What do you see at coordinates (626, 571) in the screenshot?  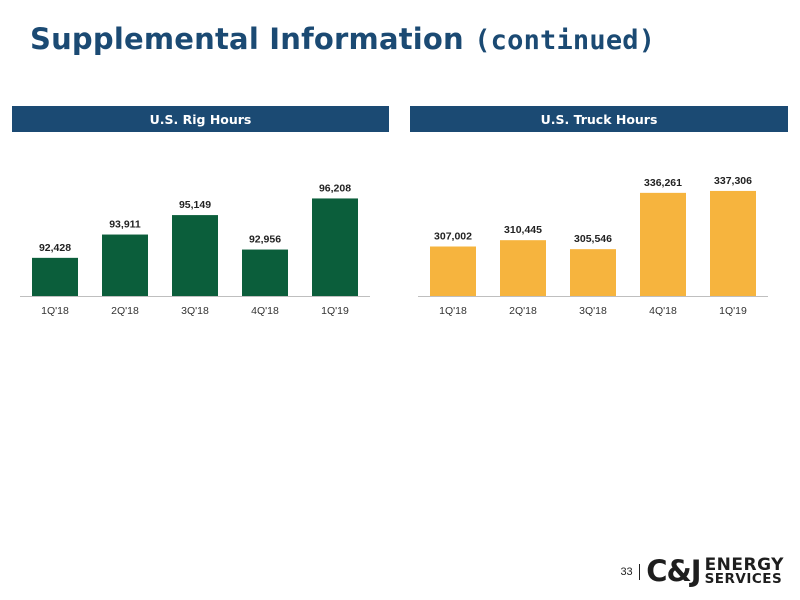 I see `page-number: 33` at bounding box center [626, 571].